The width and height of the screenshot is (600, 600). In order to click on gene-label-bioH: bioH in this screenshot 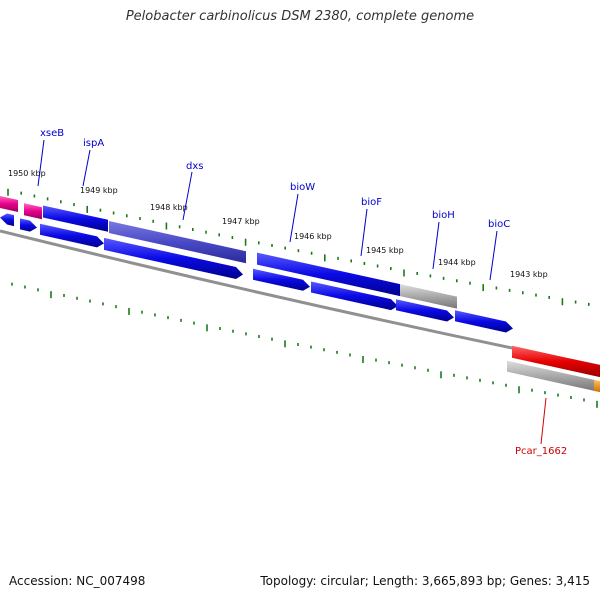, I will do `click(443, 215)`.